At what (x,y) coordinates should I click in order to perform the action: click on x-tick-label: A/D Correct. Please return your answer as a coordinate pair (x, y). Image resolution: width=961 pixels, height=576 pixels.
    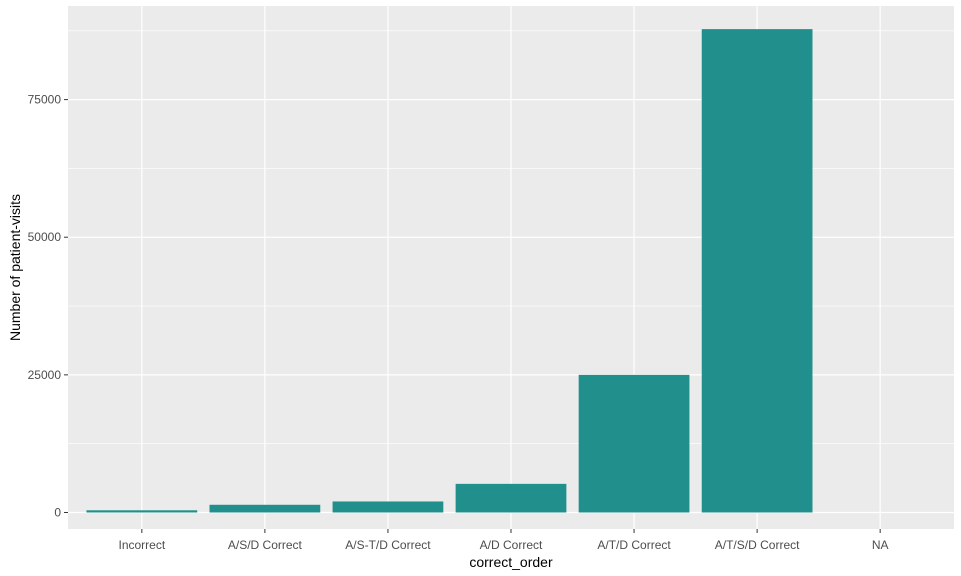
    Looking at the image, I should click on (511, 545).